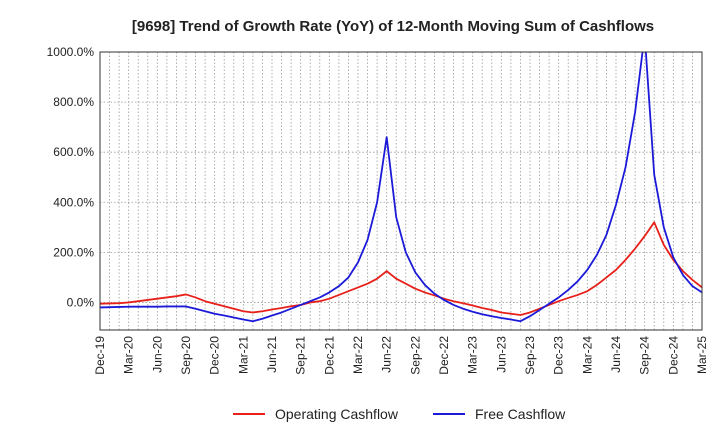  I want to click on x-tick-label: Jun-23, so click(501, 354).